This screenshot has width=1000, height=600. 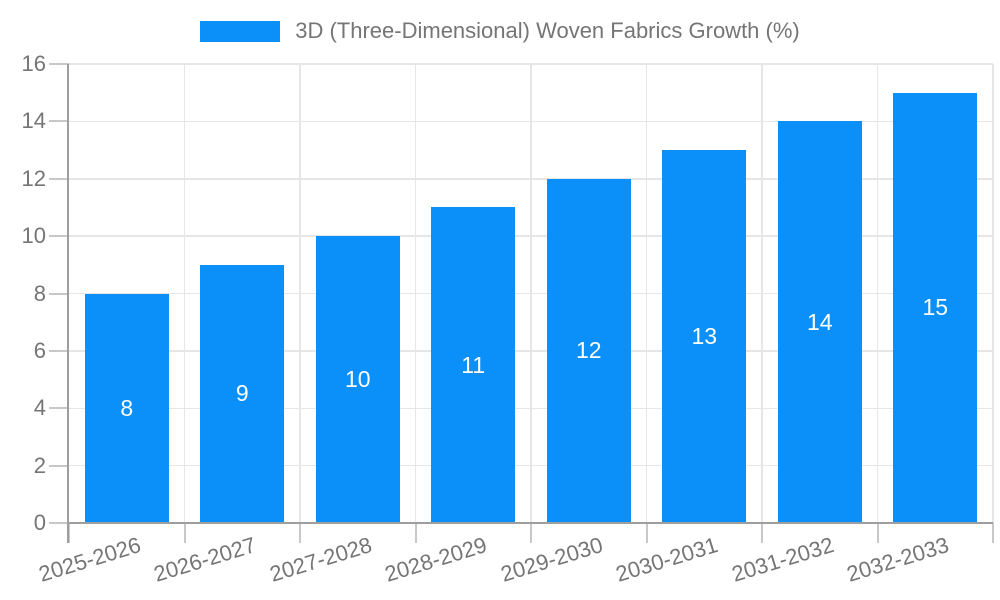 What do you see at coordinates (39, 350) in the screenshot?
I see `y-tick-label: 6` at bounding box center [39, 350].